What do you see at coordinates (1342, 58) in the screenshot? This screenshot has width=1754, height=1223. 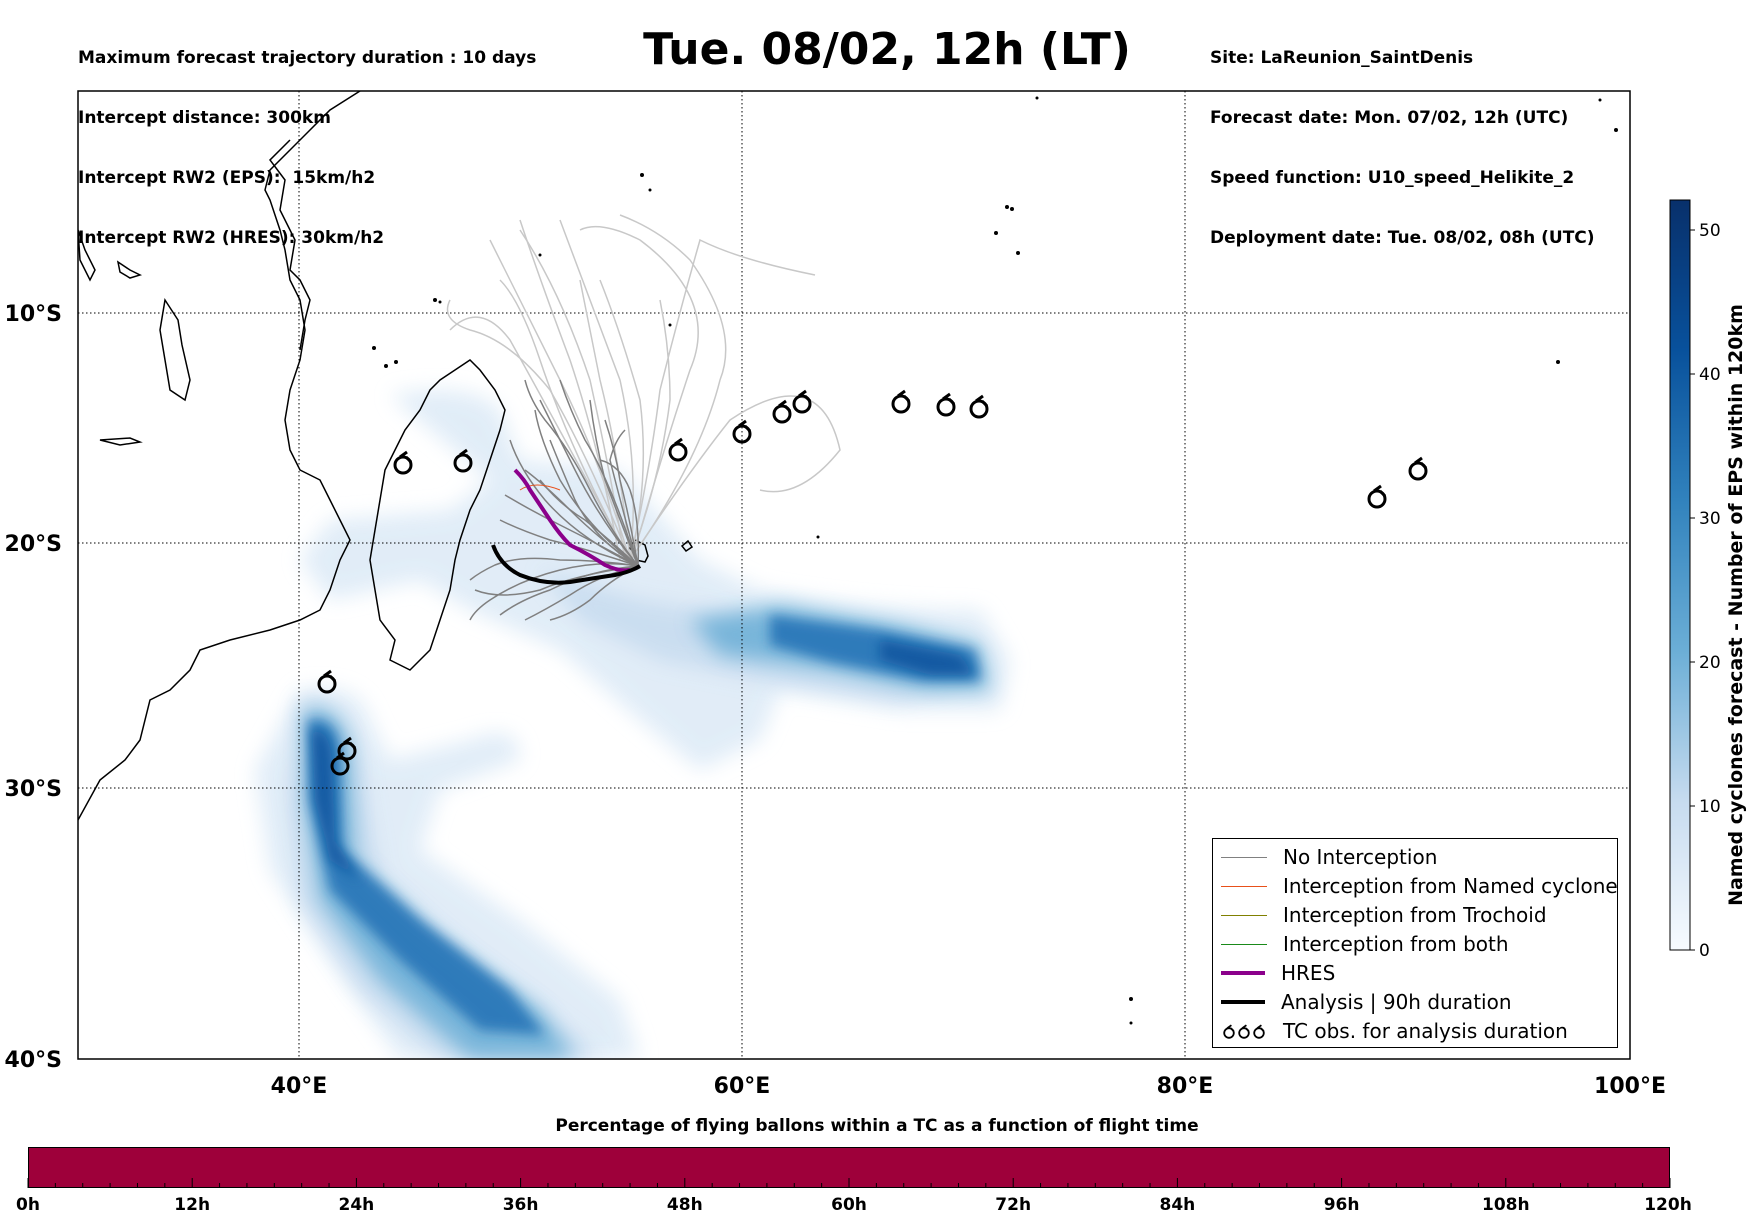 I see `header-right-line: Site: LaReunion_SaintDenis` at bounding box center [1342, 58].